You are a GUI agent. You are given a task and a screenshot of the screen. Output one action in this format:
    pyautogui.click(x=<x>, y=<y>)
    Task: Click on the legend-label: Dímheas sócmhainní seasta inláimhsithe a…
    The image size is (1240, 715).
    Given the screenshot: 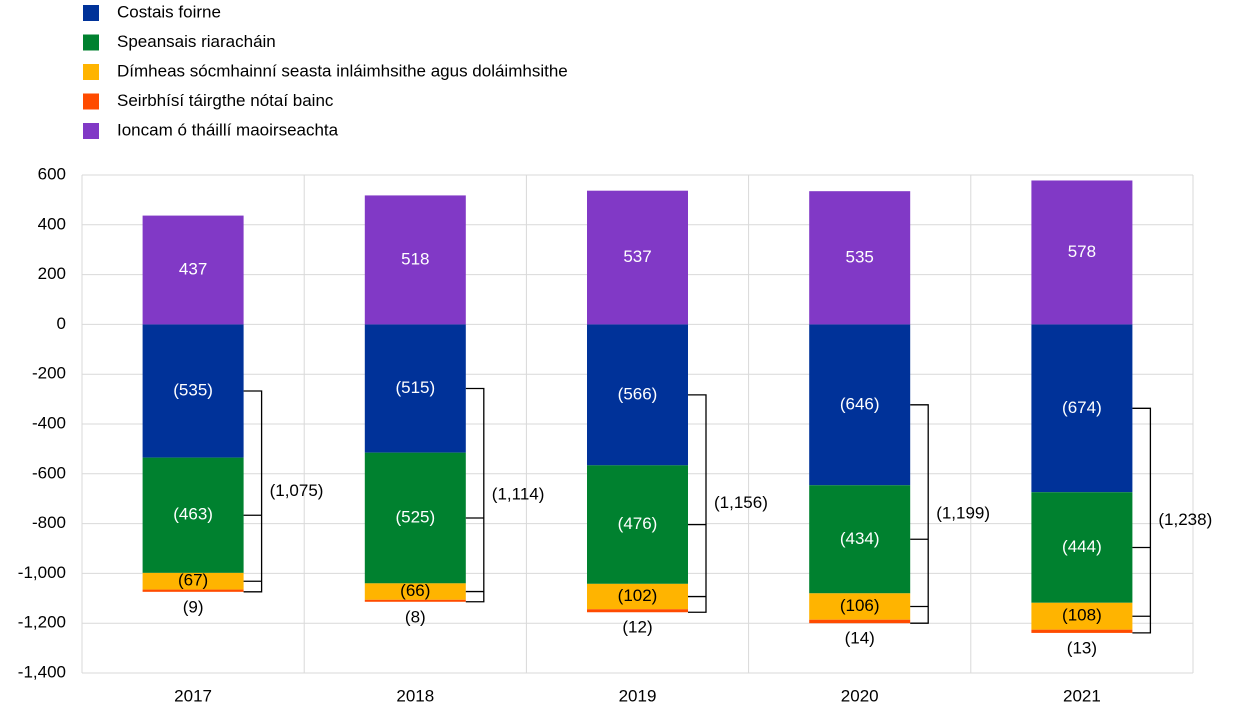 What is the action you would take?
    pyautogui.click(x=342, y=70)
    